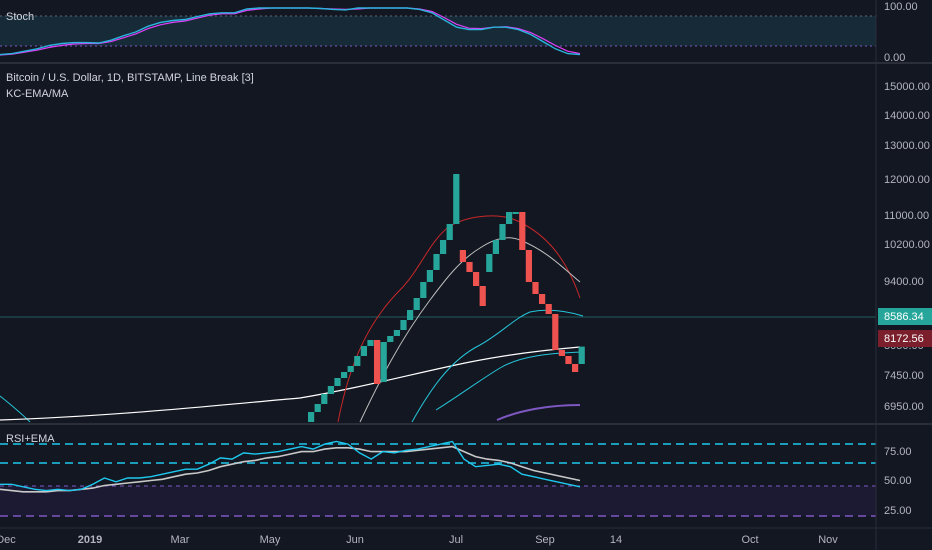  What do you see at coordinates (456, 540) in the screenshot?
I see `x-tick-label: Jul` at bounding box center [456, 540].